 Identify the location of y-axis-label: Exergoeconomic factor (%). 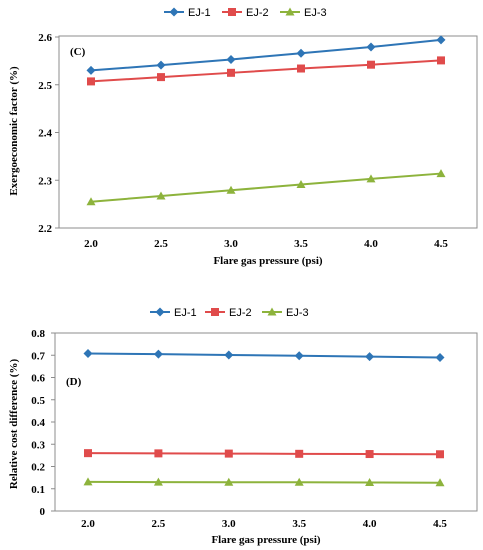
(14, 131).